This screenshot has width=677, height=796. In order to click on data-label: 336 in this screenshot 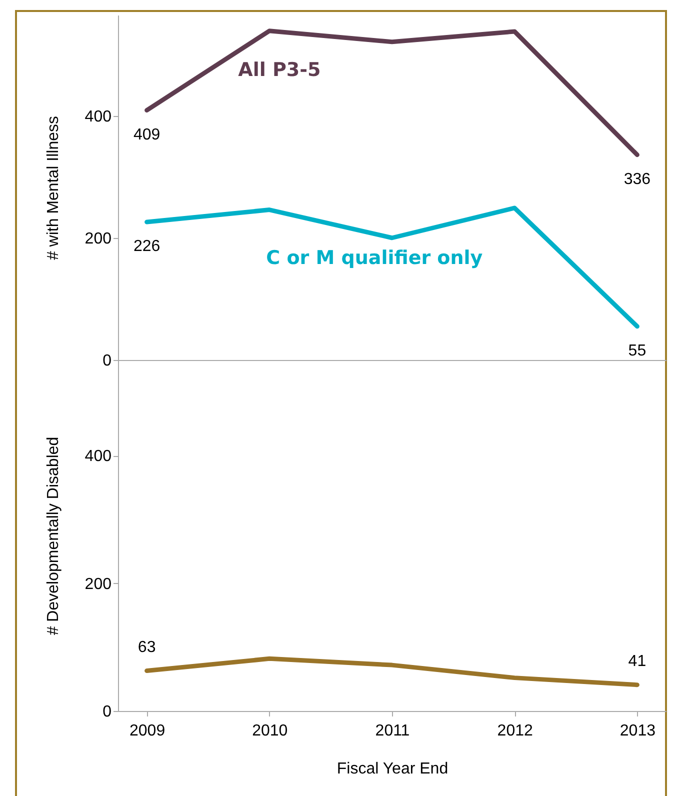, I will do `click(637, 179)`.